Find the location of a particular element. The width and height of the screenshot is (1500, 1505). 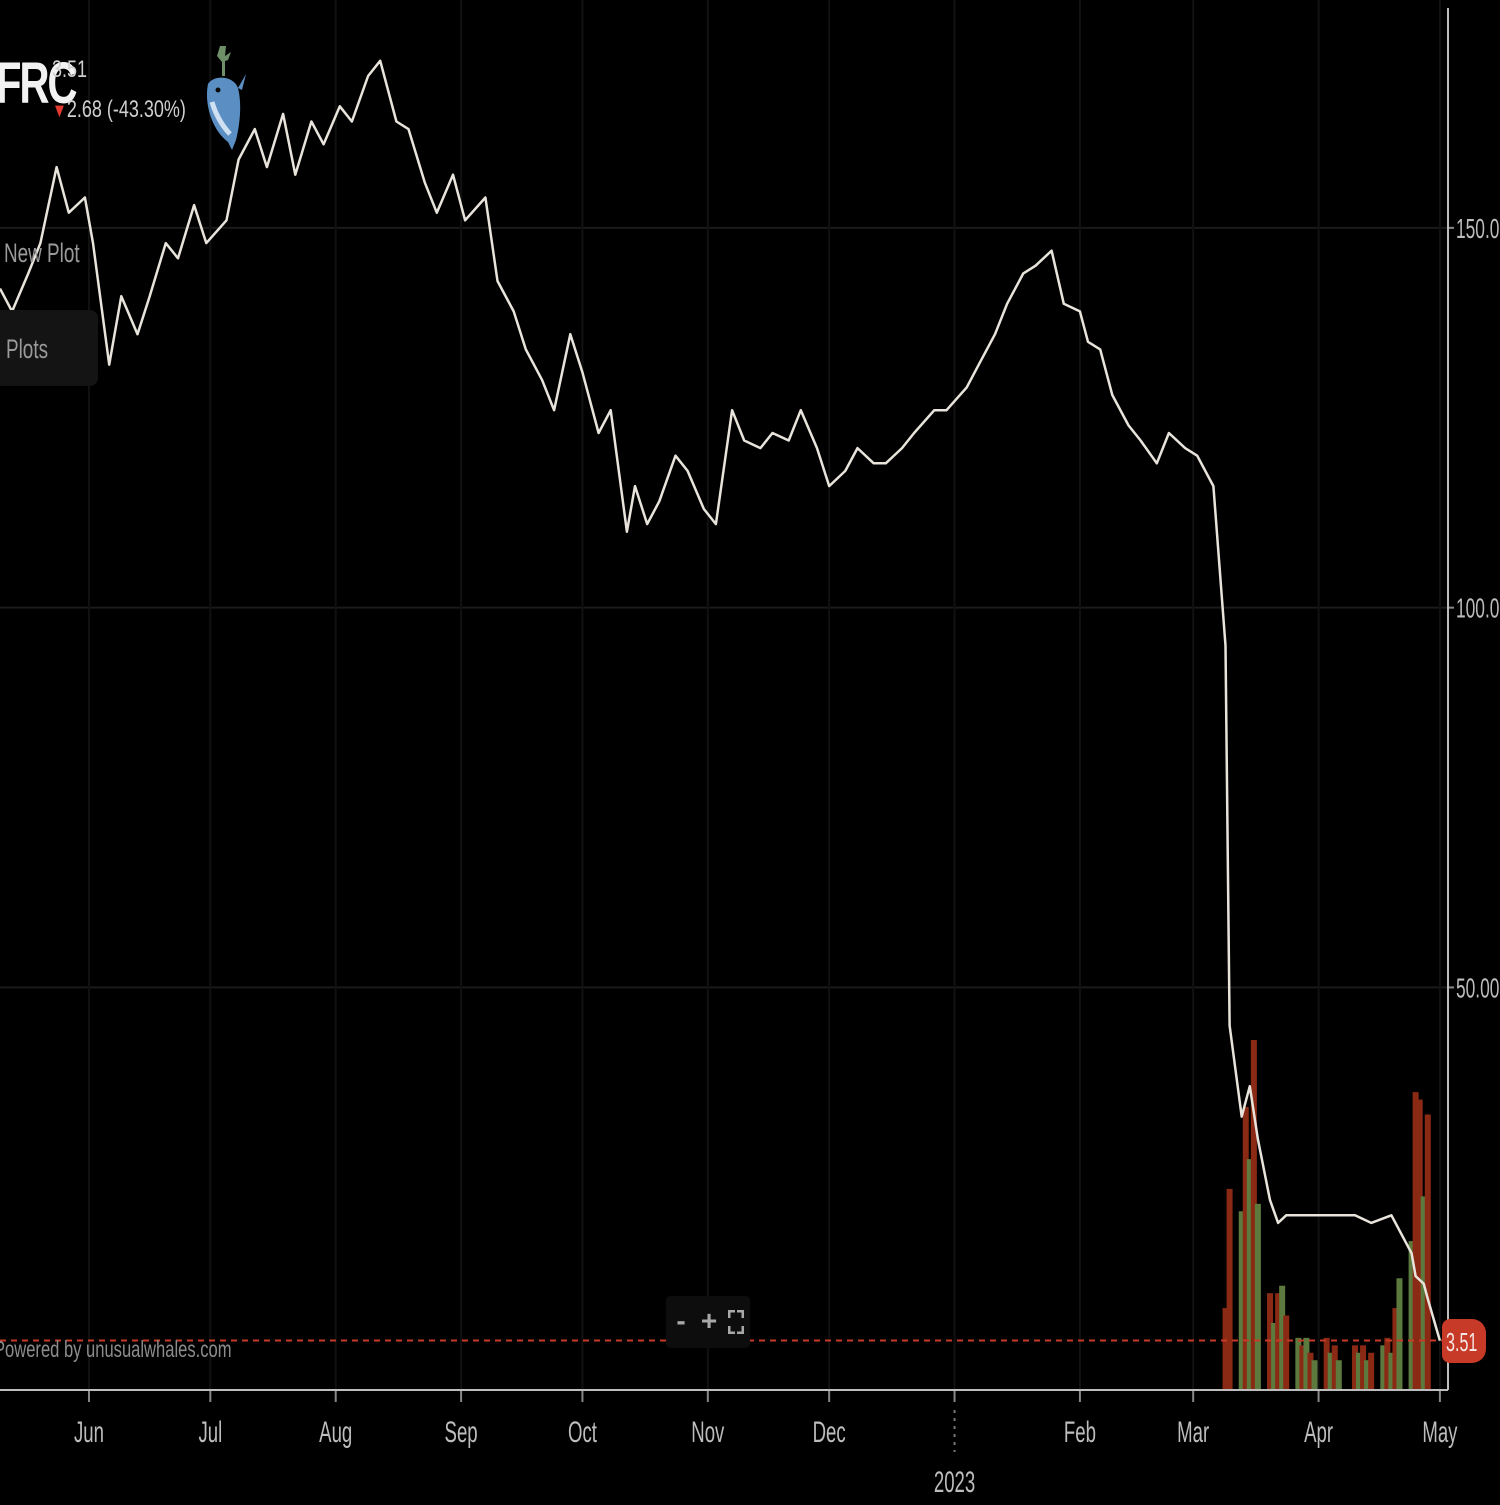

y-tick-label: 150.00 is located at coordinates (1478, 228).